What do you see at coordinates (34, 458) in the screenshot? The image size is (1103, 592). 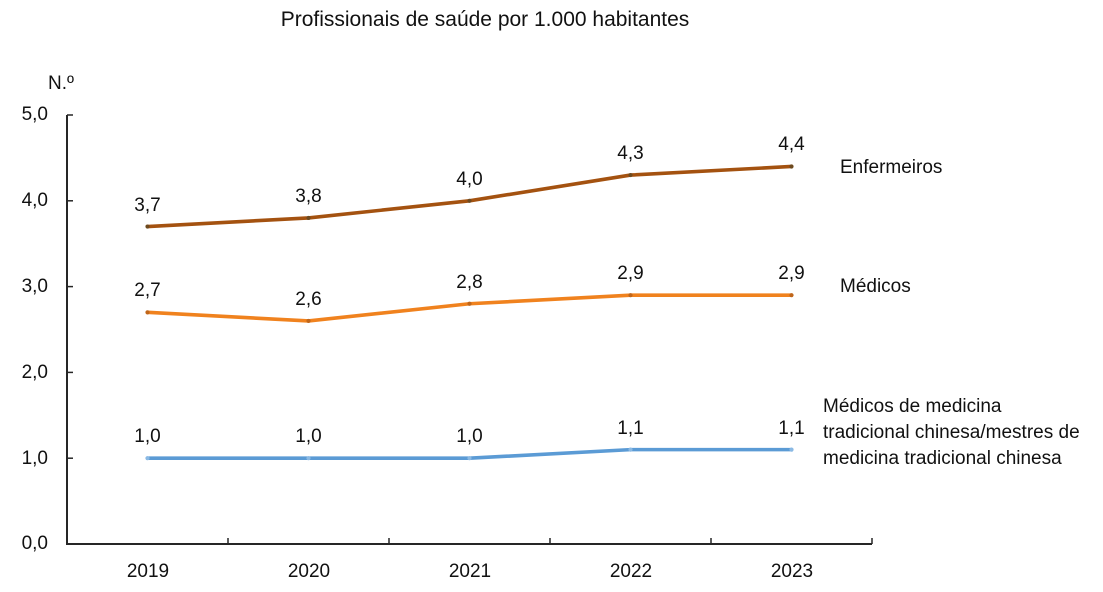 I see `y-tick-label: 1,0` at bounding box center [34, 458].